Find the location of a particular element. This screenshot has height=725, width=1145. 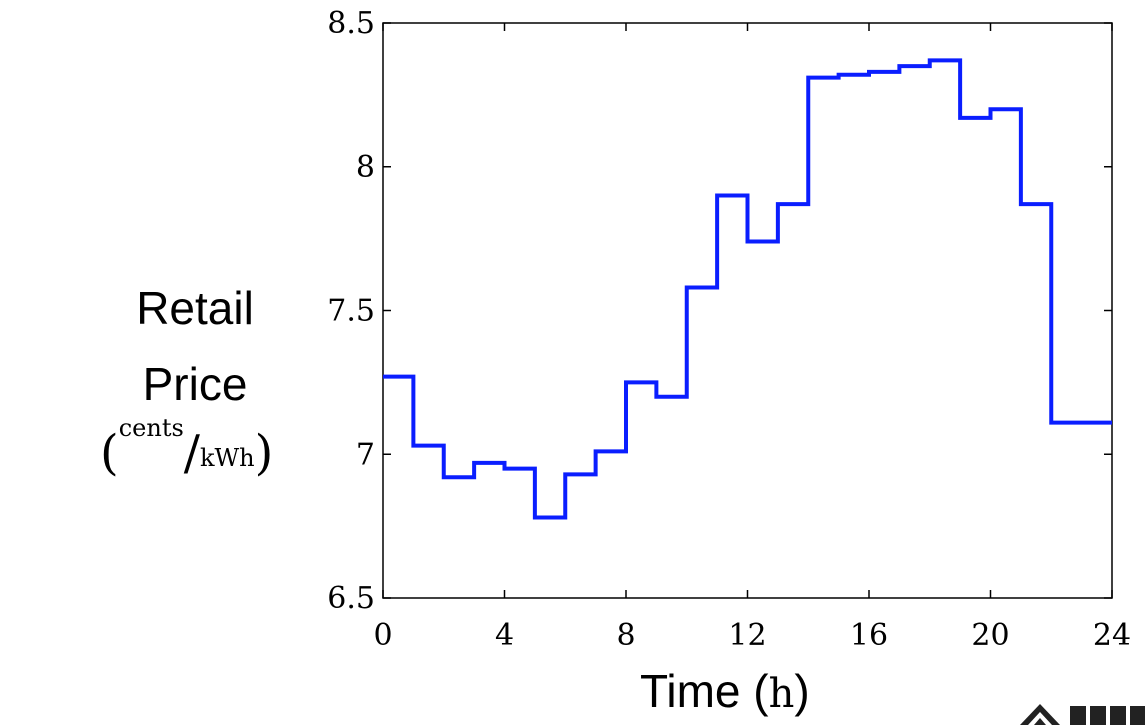

x-tick-label: 24 is located at coordinates (1112, 635).